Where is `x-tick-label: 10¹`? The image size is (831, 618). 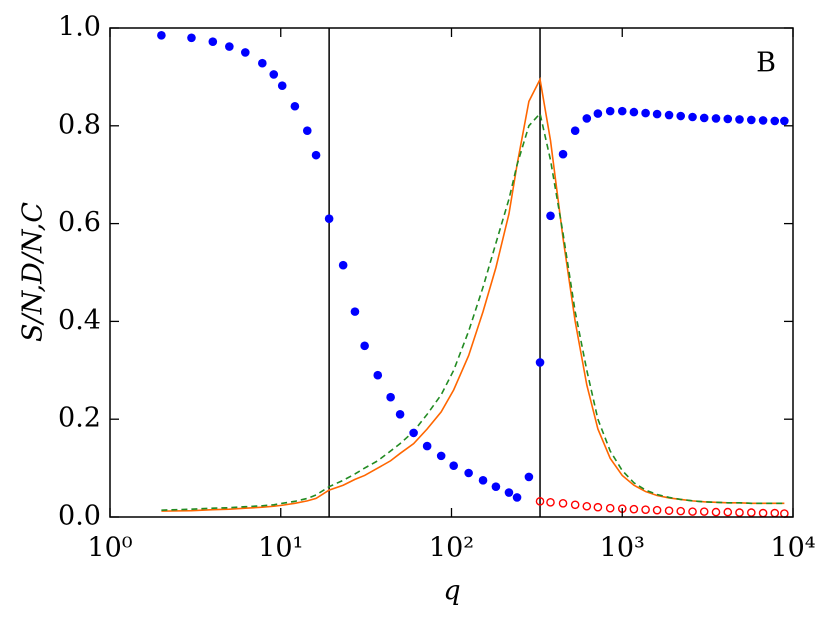 x-tick-label: 10¹ is located at coordinates (280, 548).